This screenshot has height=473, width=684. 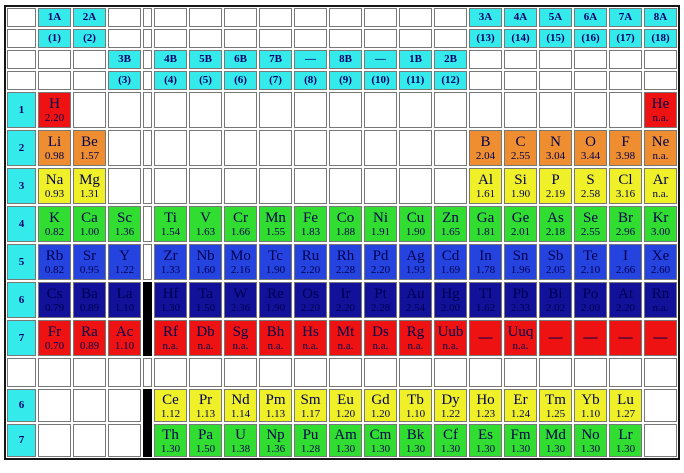 I want to click on element-cell-Ca: Ca 1.00, so click(x=89, y=224).